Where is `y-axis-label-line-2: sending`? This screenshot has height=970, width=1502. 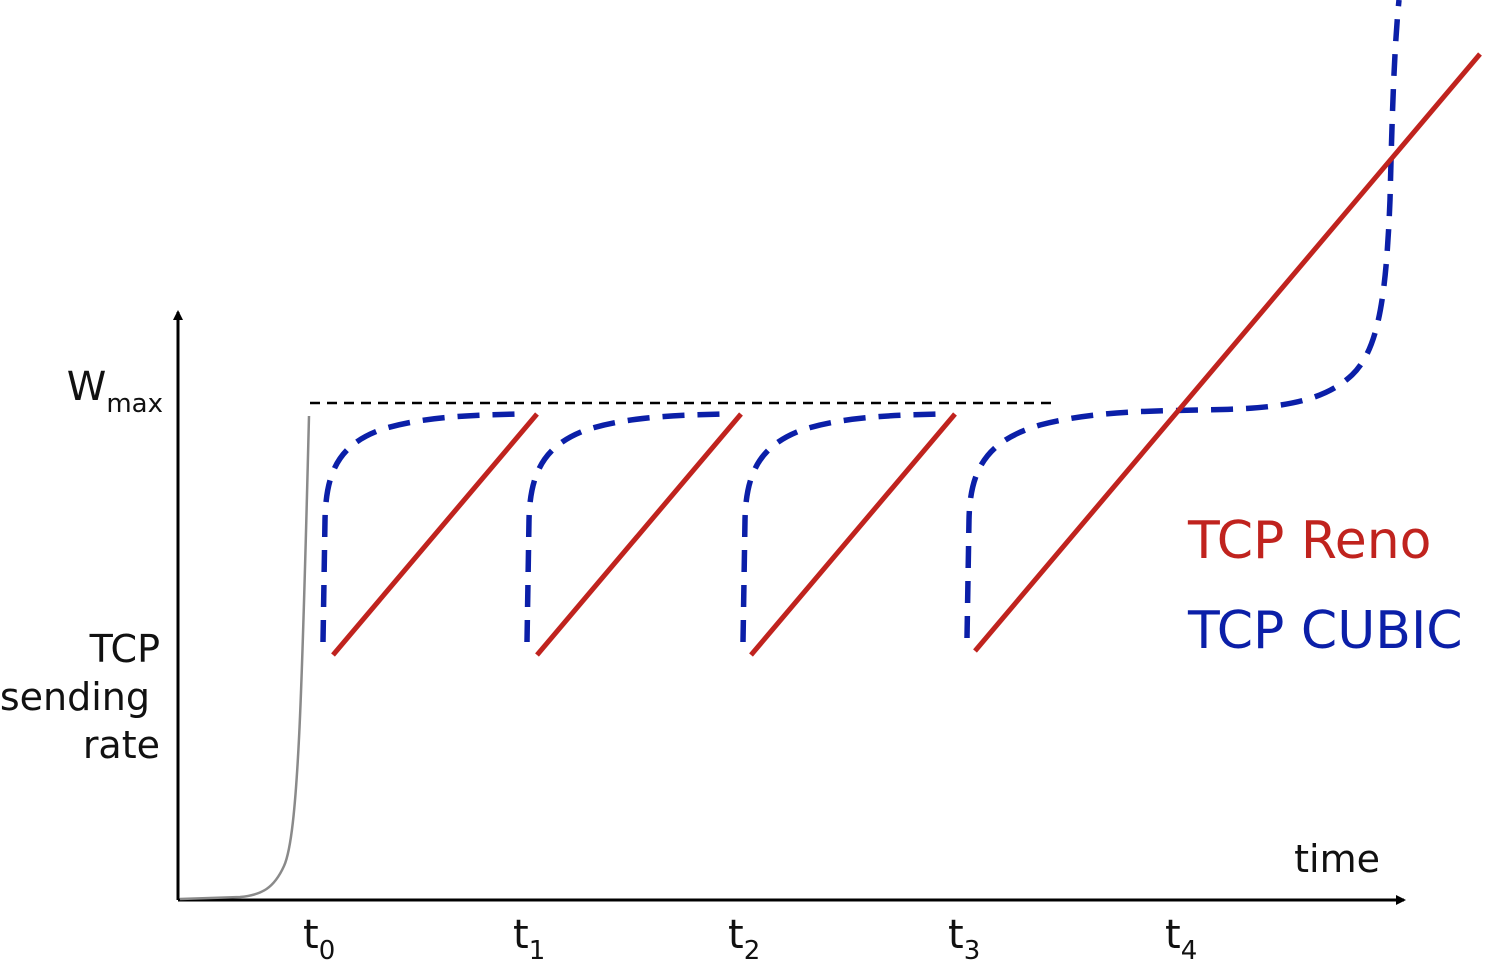 y-axis-label-line-2: sending is located at coordinates (75, 697).